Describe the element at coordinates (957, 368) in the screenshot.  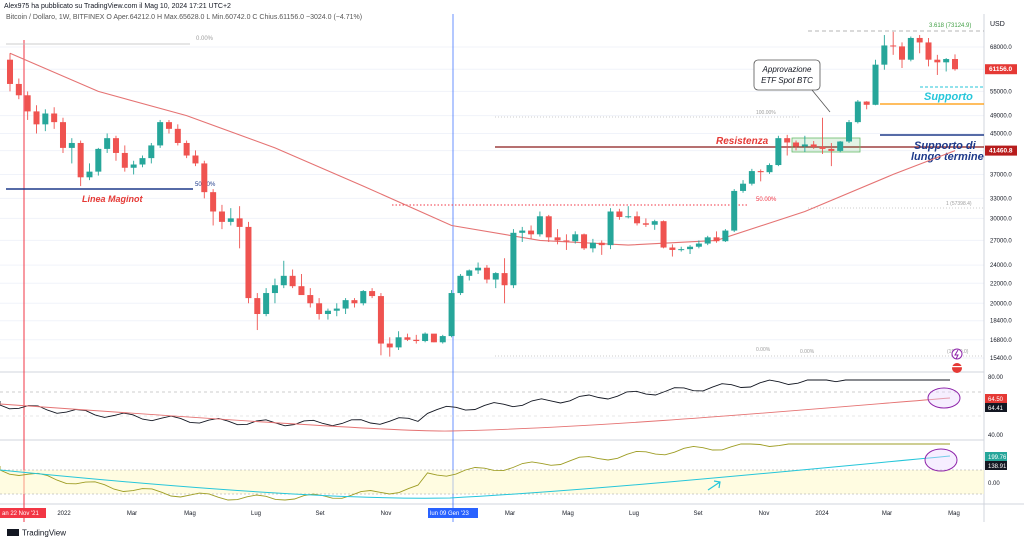
I see `flag-us-icon` at that location.